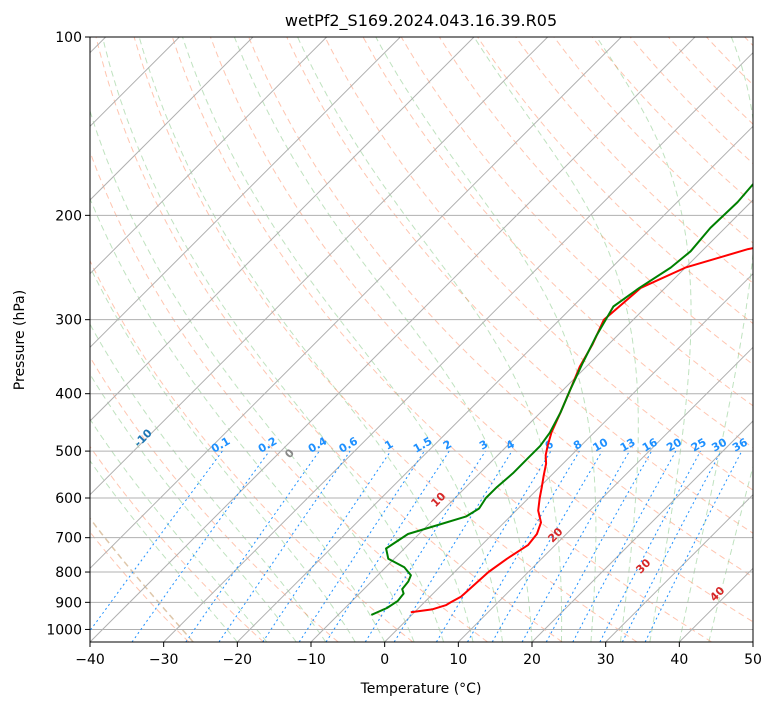 The height and width of the screenshot is (708, 775). Describe the element at coordinates (68, 573) in the screenshot. I see `y-tick-label: 800` at that location.